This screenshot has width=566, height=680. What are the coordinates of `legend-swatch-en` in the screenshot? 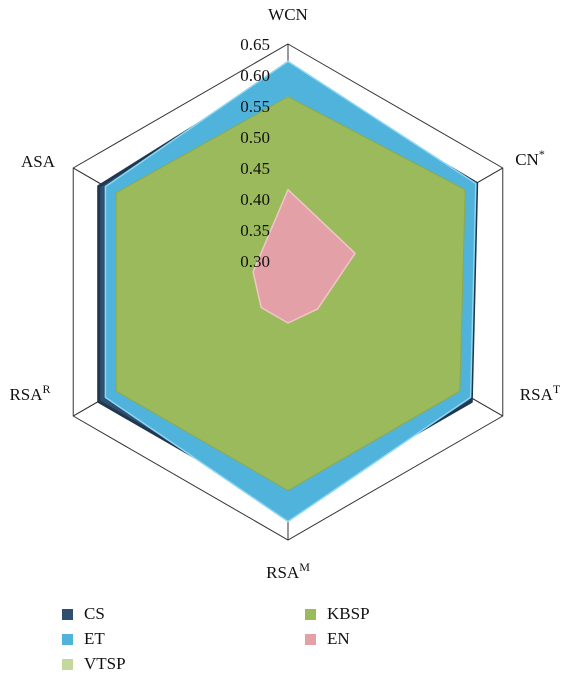 It's located at (310, 639).